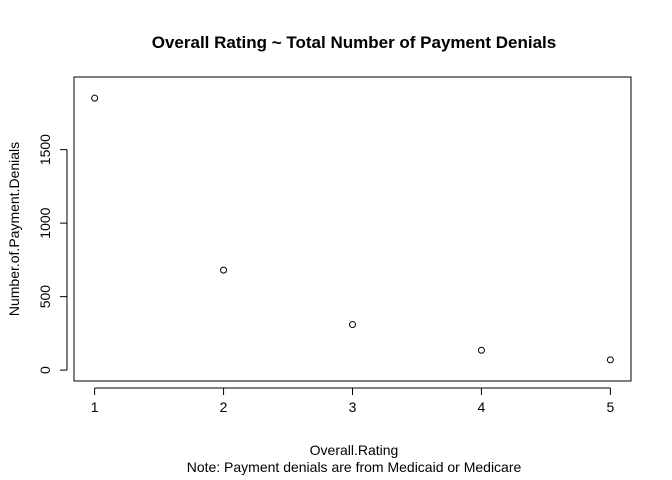 Image resolution: width=672 pixels, height=480 pixels. Describe the element at coordinates (610, 407) in the screenshot. I see `x-tick-label: 5` at that location.